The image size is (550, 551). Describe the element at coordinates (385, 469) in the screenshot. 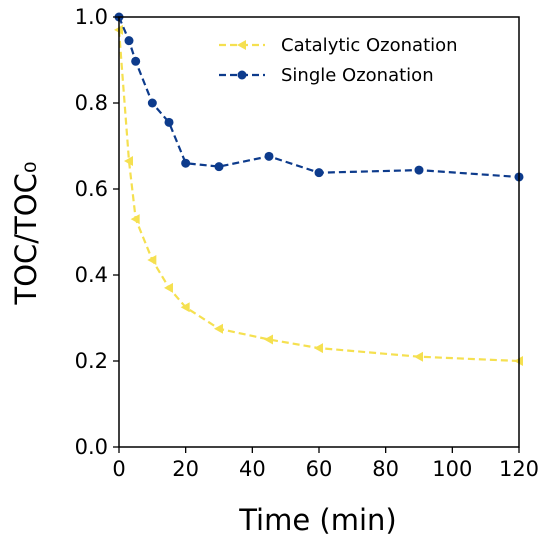

I see `x-tick-label: 80` at that location.